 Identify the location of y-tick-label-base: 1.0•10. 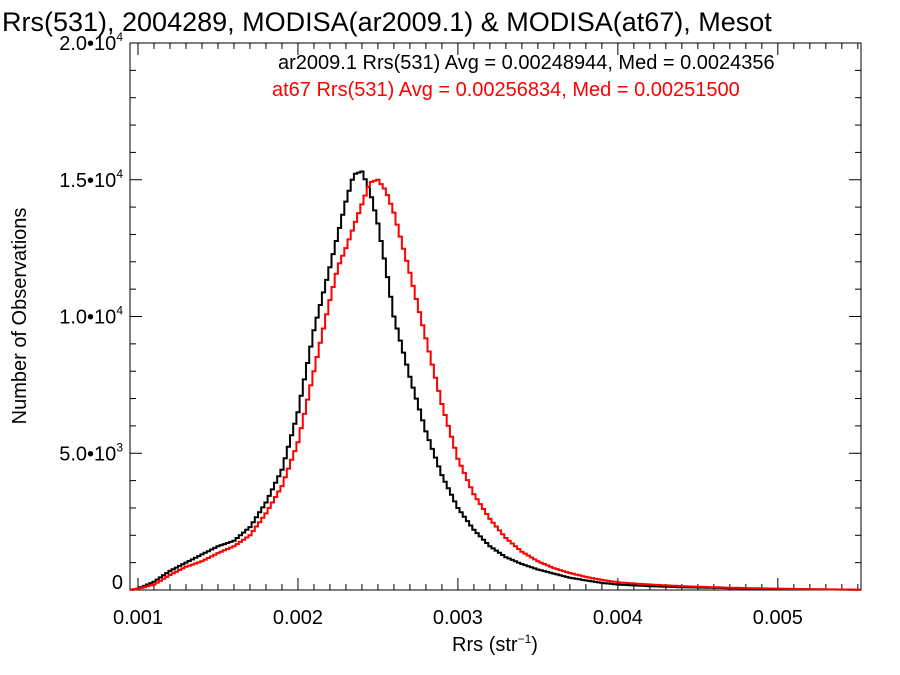
(87, 318).